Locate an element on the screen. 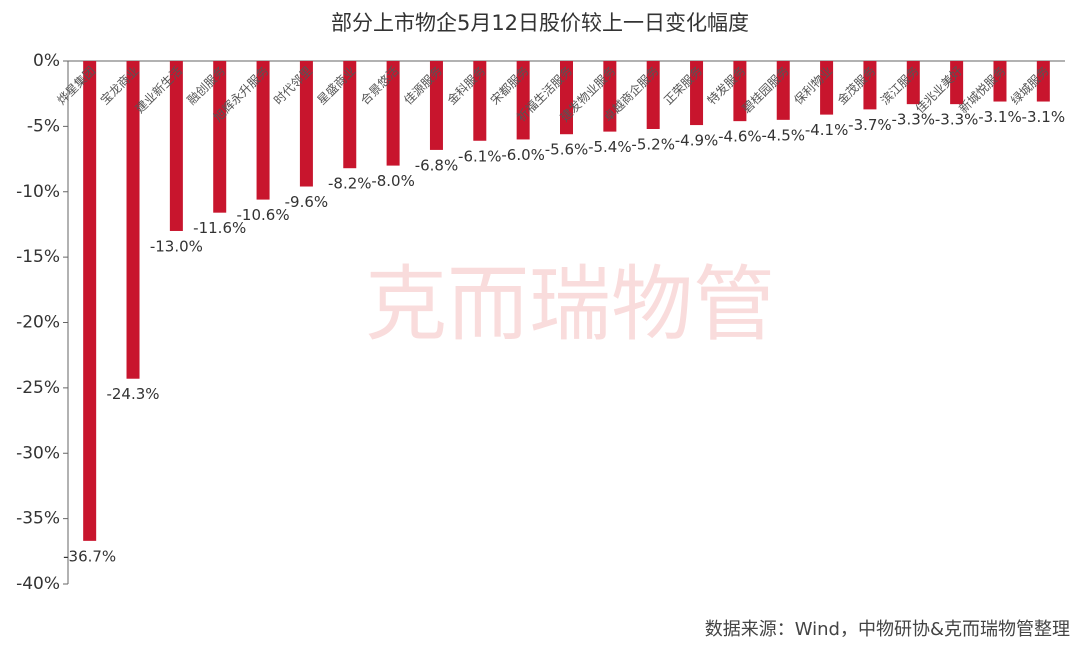 The width and height of the screenshot is (1080, 645). value-label: -4.6% is located at coordinates (740, 137).